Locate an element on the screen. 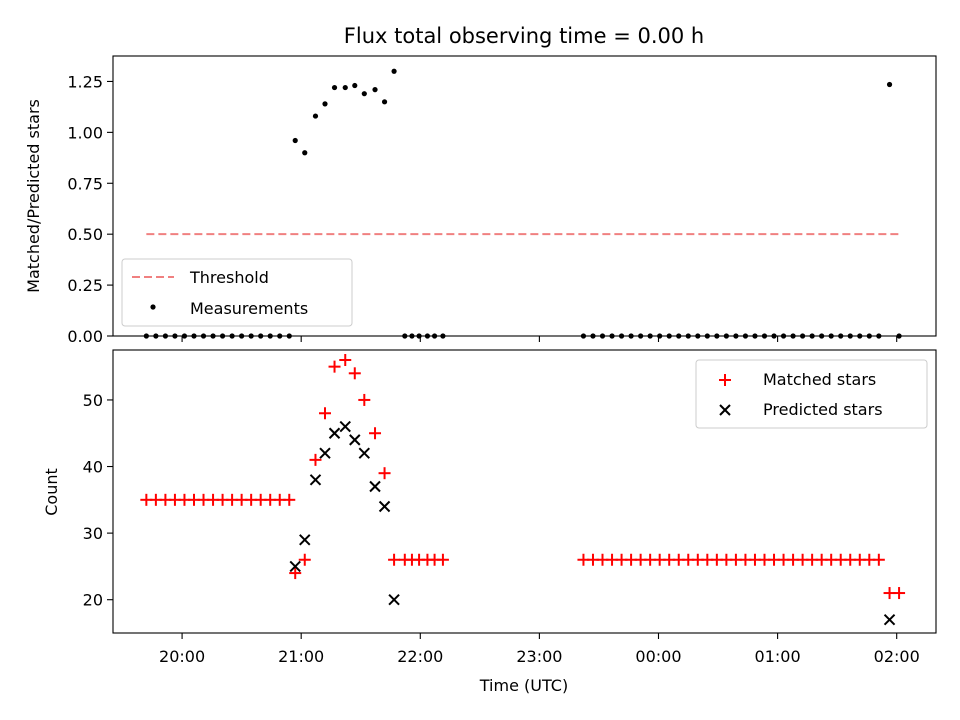  legend-measurements-label: Measurements is located at coordinates (249, 308).